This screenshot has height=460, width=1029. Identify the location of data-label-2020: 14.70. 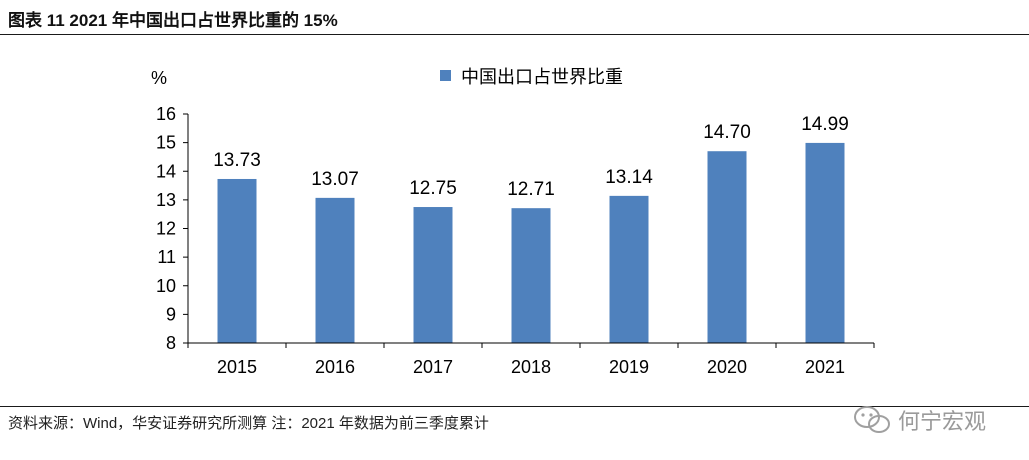
(727, 132).